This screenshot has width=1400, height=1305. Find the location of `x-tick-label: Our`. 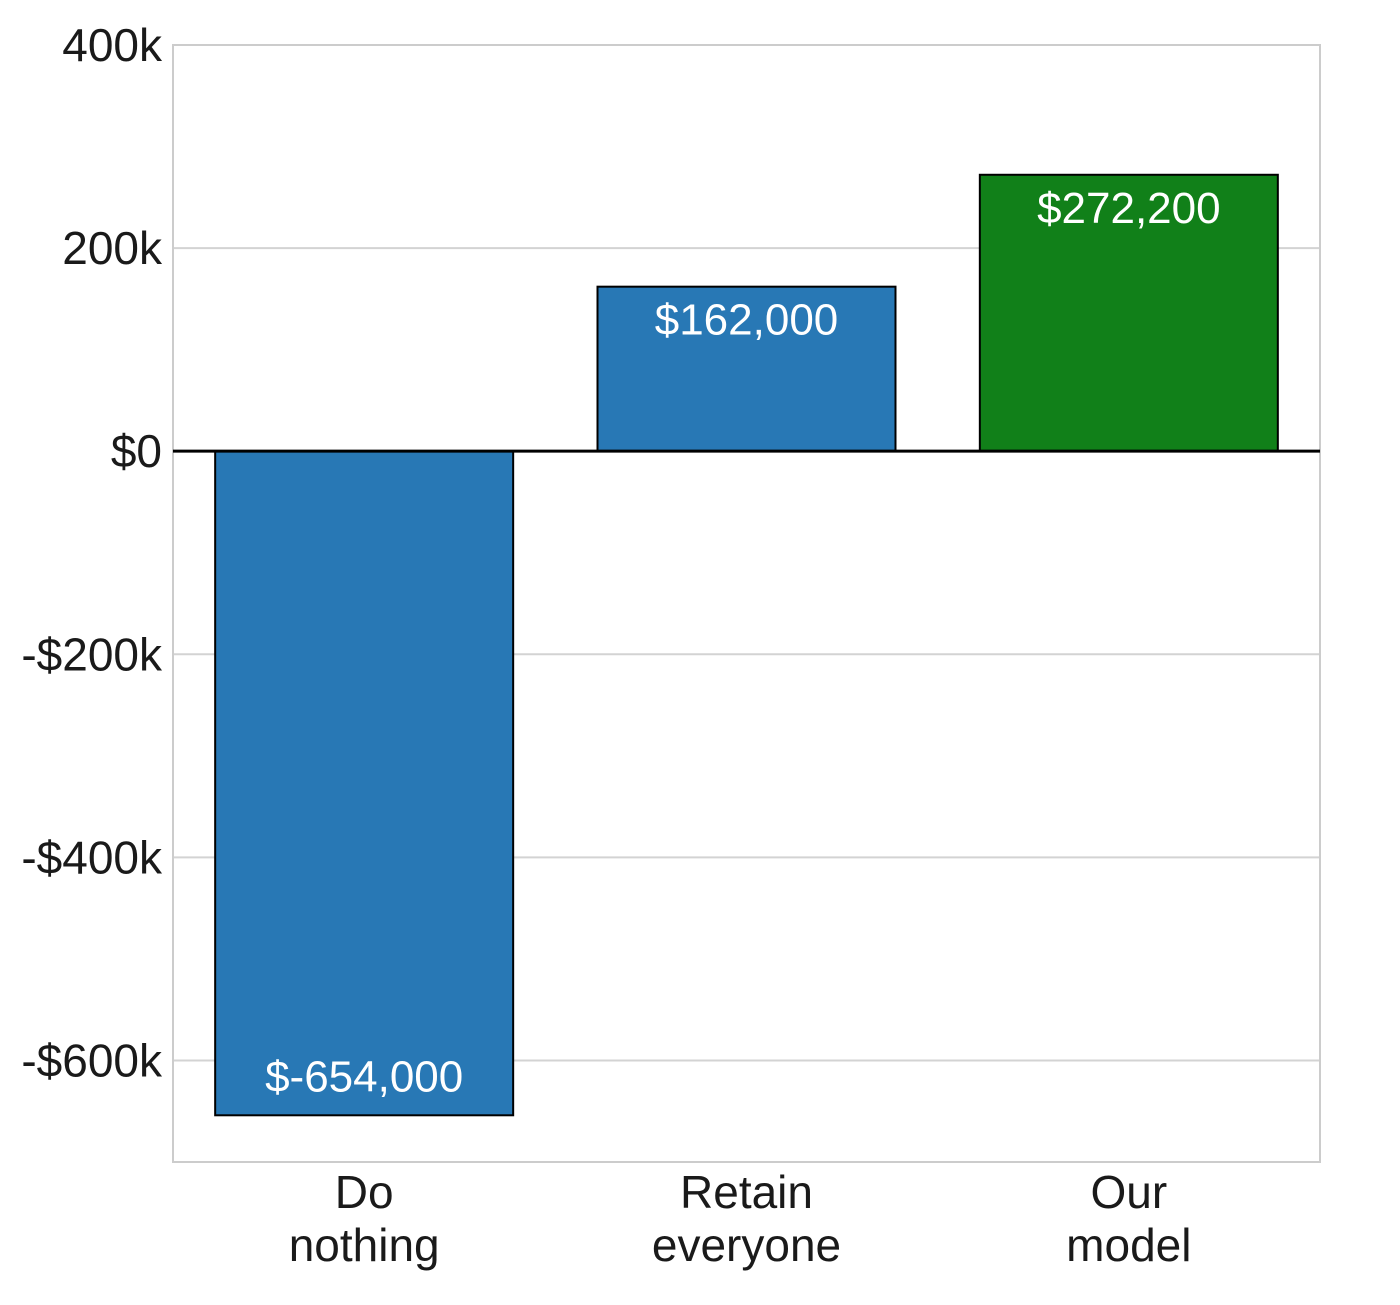

x-tick-label: Our is located at coordinates (1128, 1192).